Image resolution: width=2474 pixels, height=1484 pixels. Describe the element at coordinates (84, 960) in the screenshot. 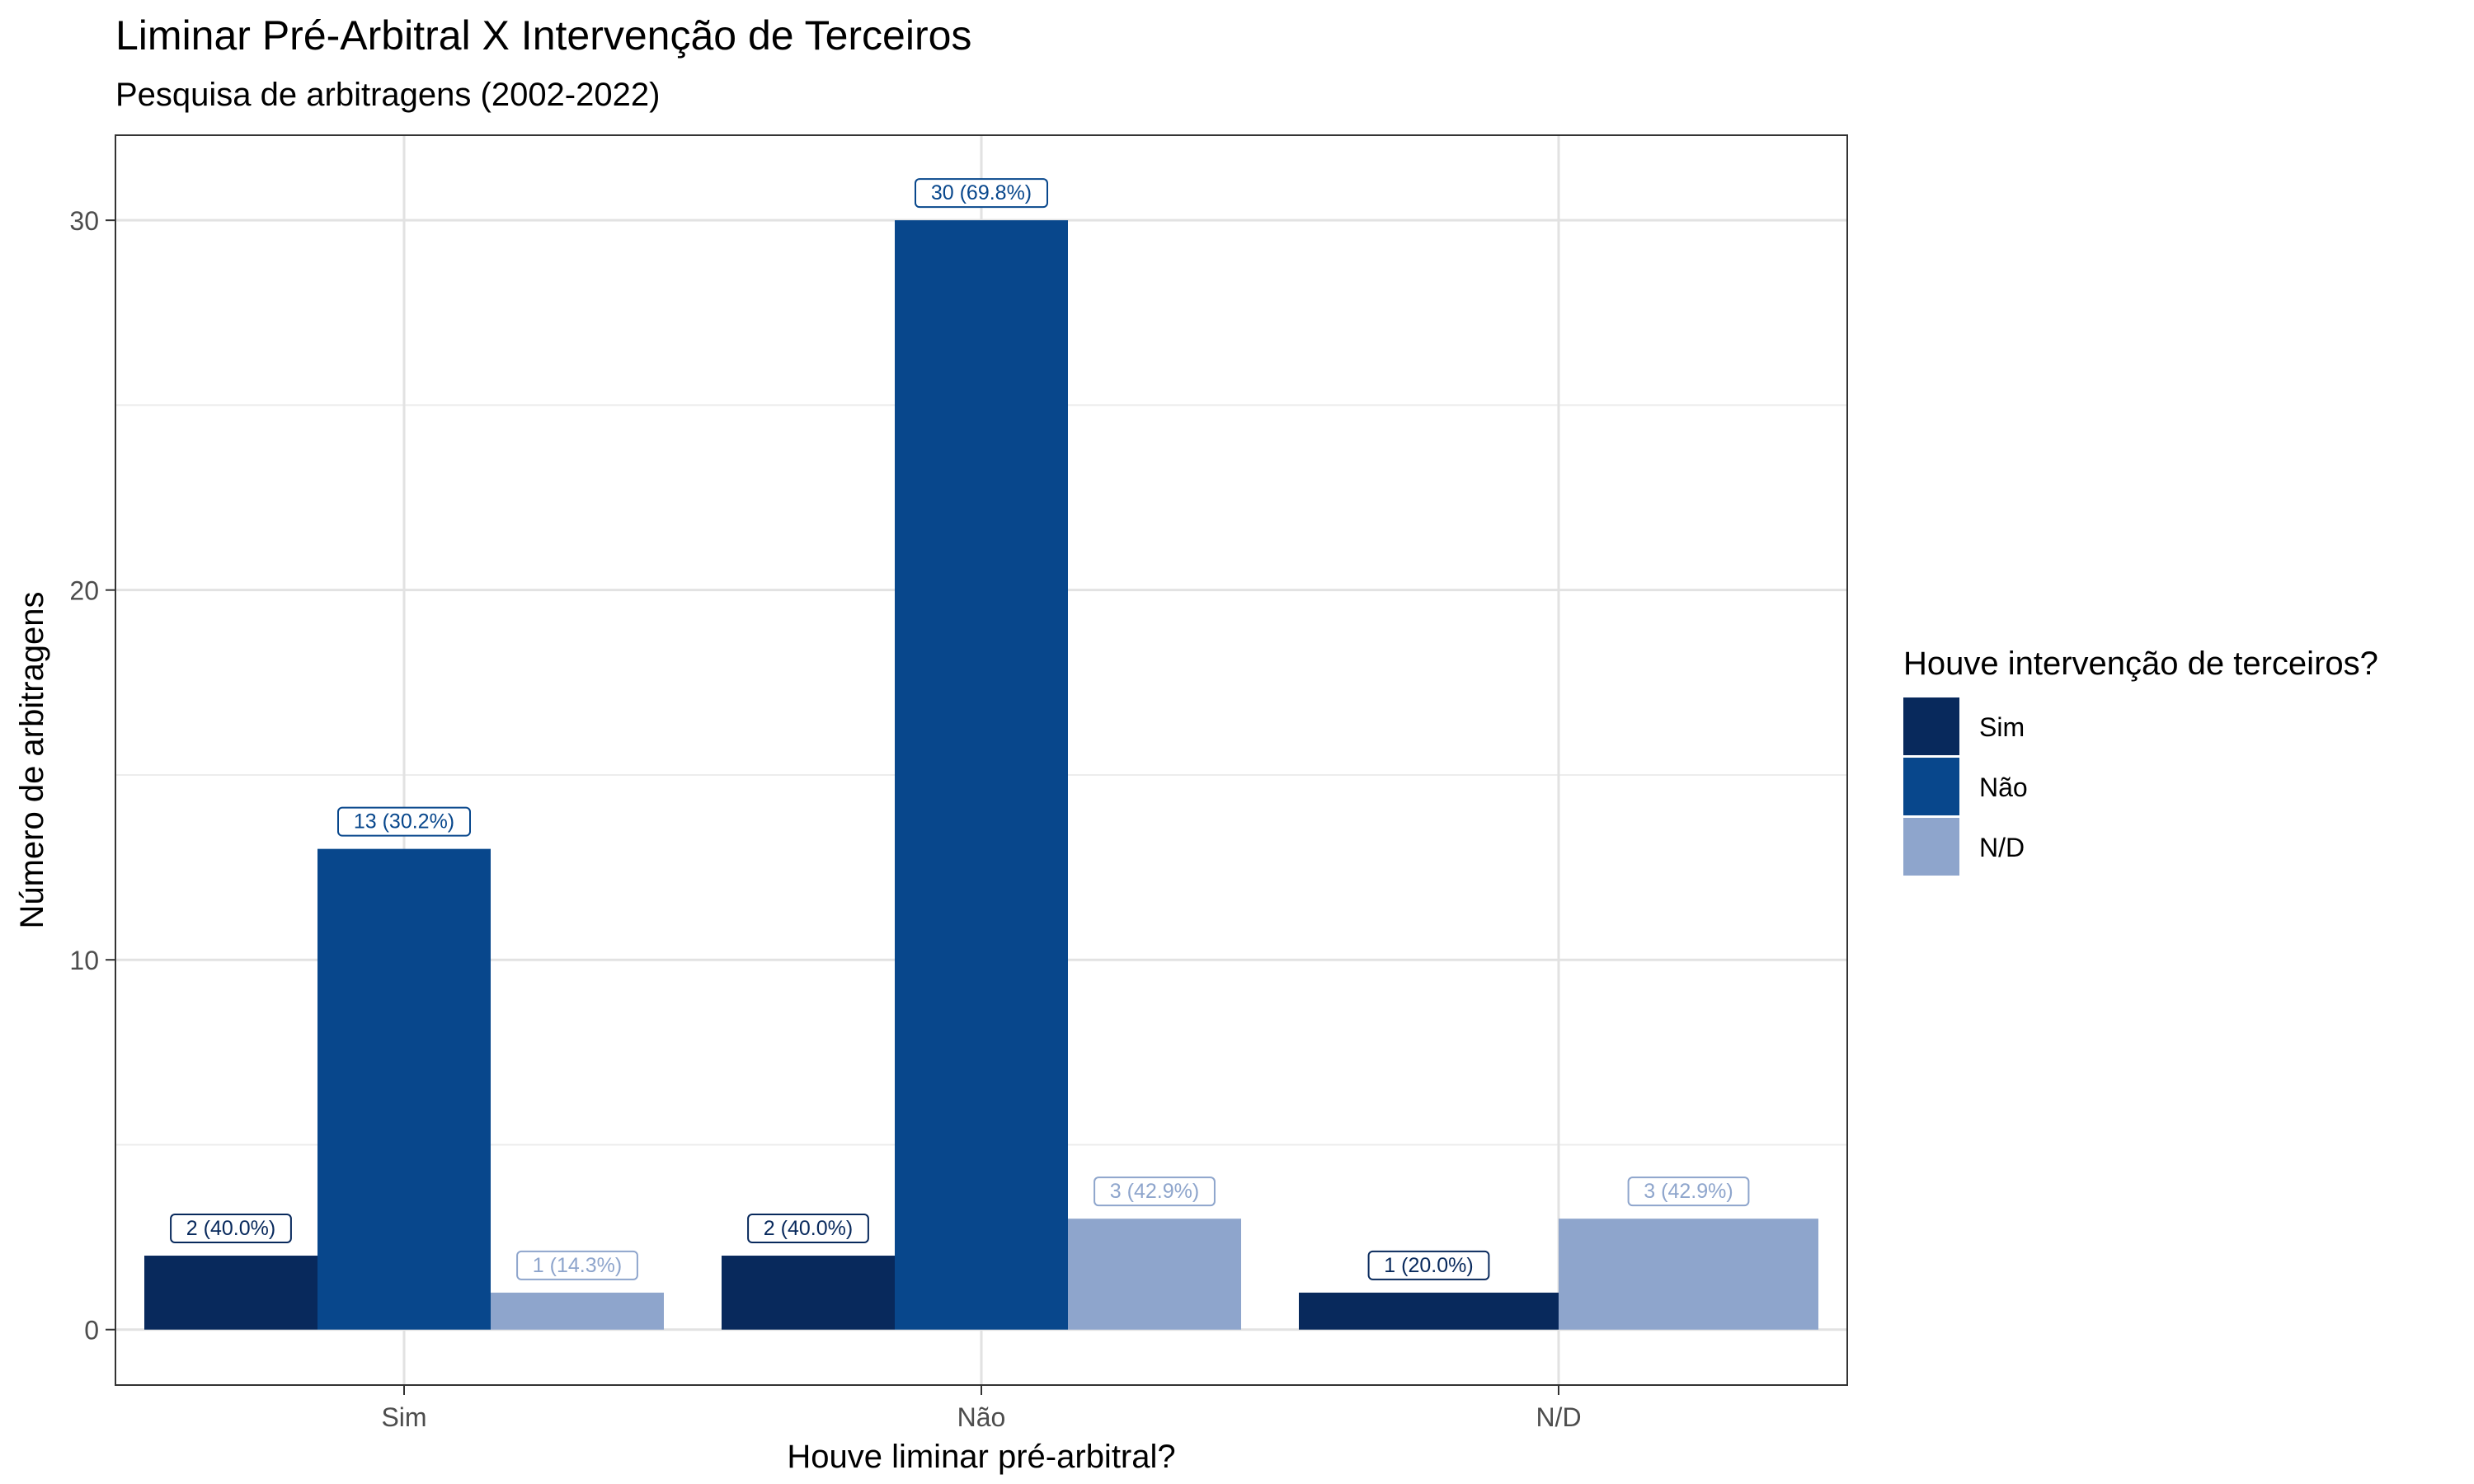

I see `y-tick-label: 10` at that location.